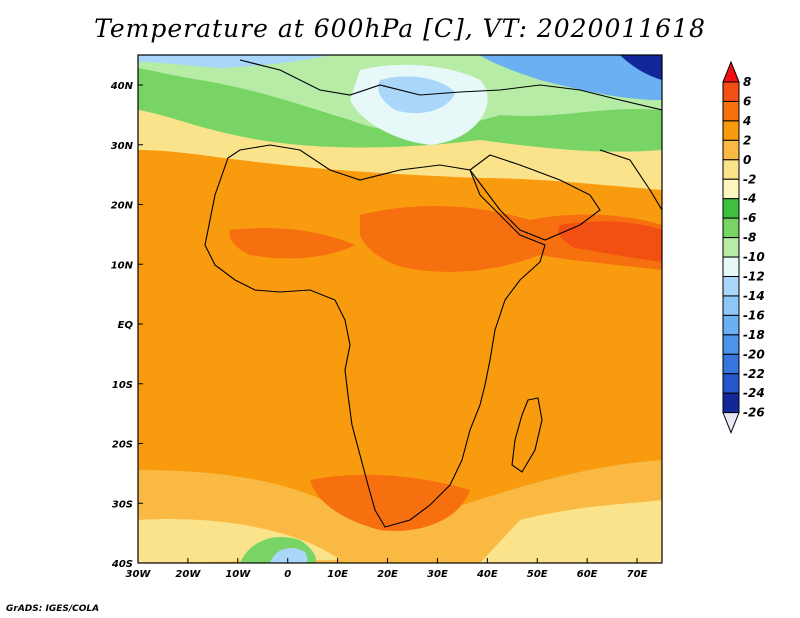 The height and width of the screenshot is (618, 800). What do you see at coordinates (749, 238) in the screenshot?
I see `colorbar-label: -8` at bounding box center [749, 238].